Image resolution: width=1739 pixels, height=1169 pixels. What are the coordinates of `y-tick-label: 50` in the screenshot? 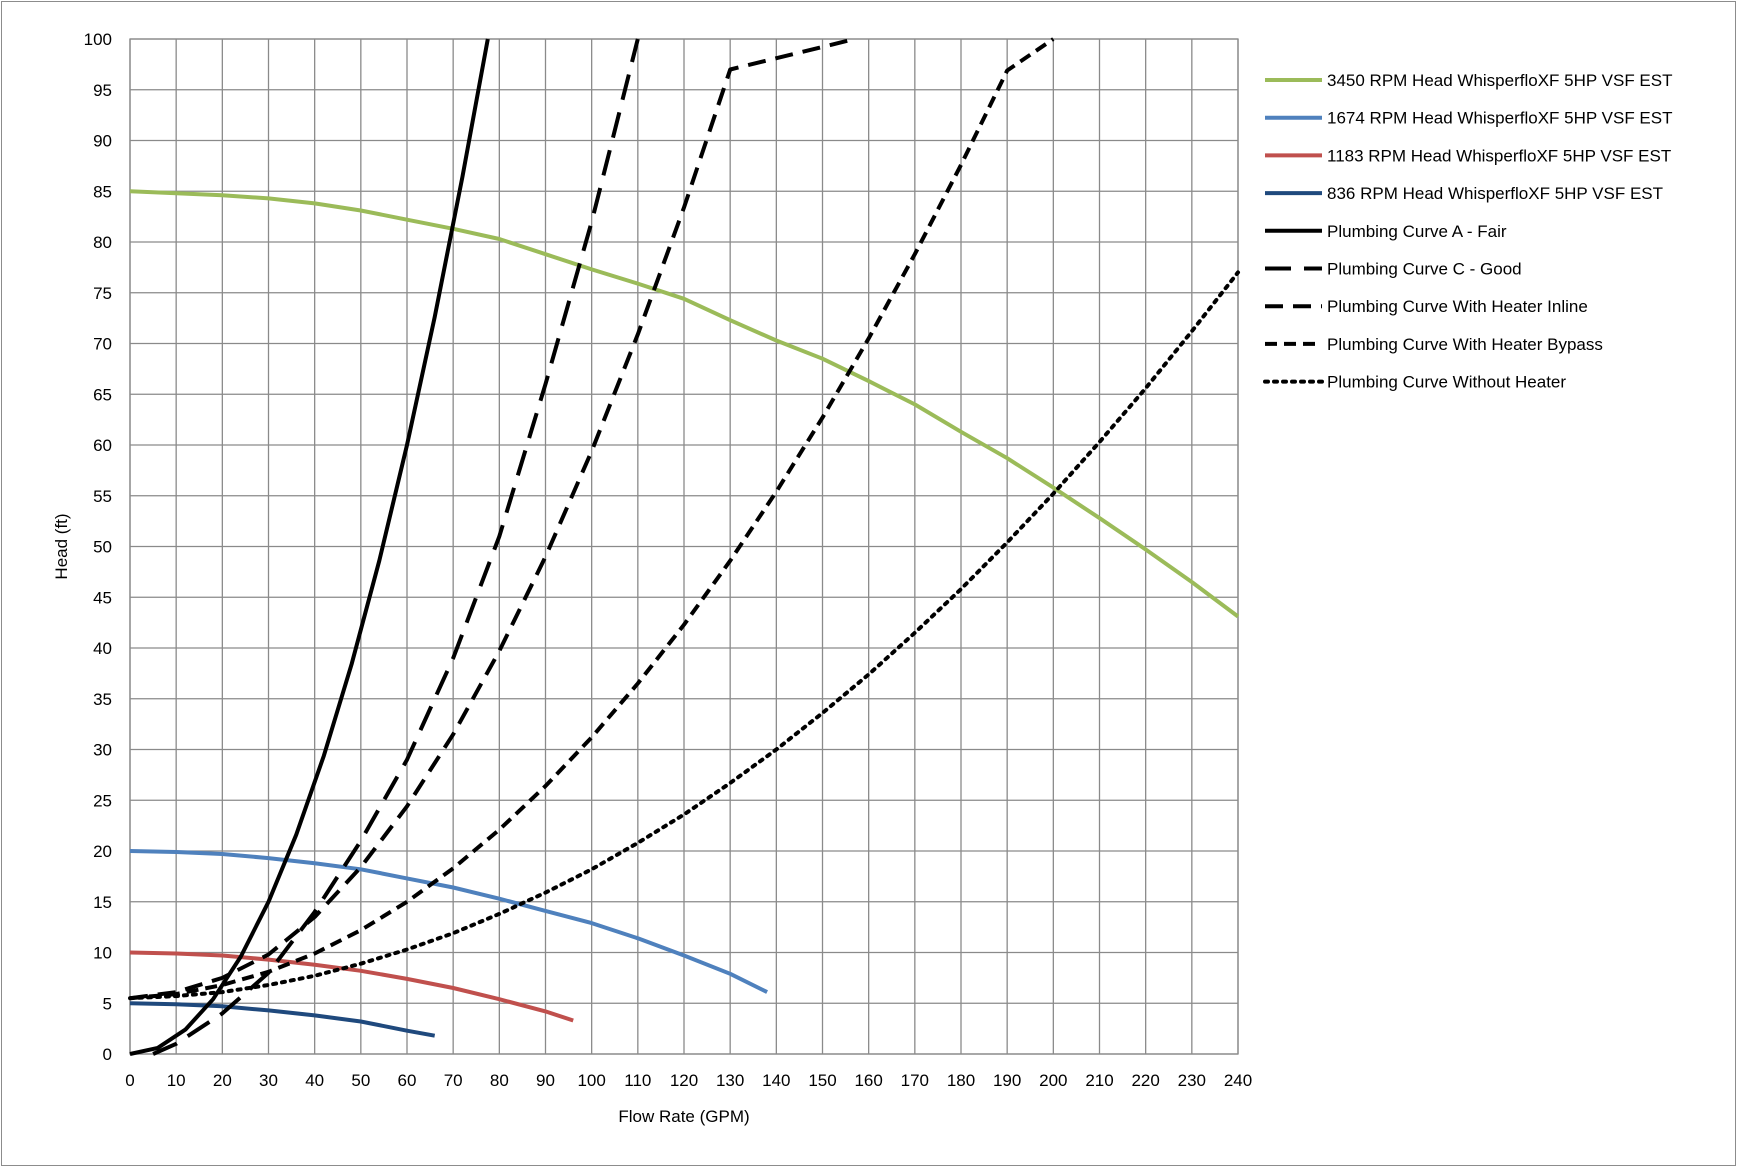 It's located at (102, 547).